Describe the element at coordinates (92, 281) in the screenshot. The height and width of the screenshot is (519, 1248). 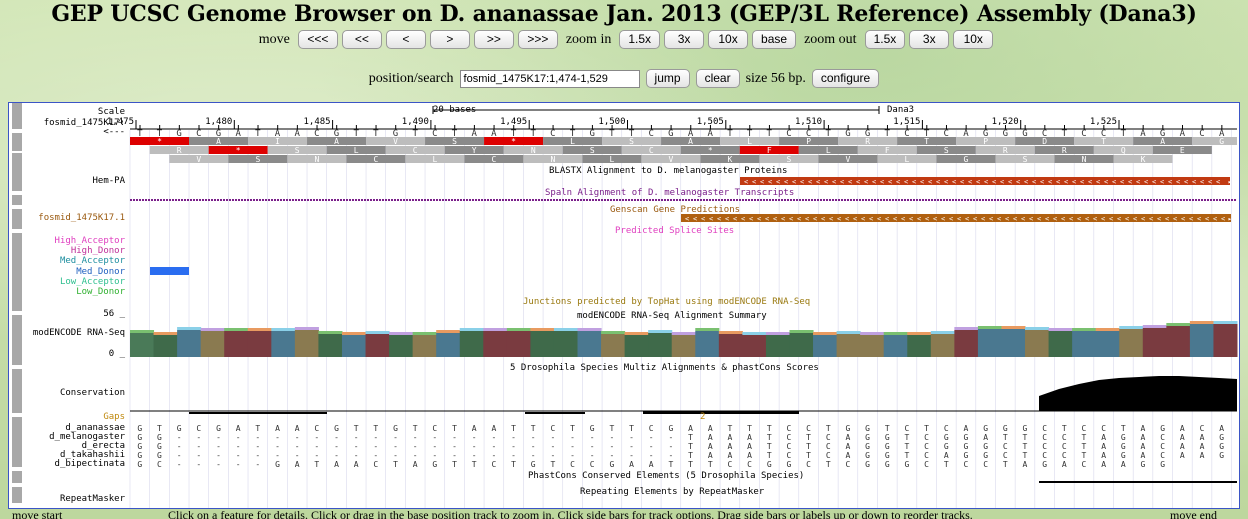
I see `splice-label-low-acceptor: Low_Acceptor` at that location.